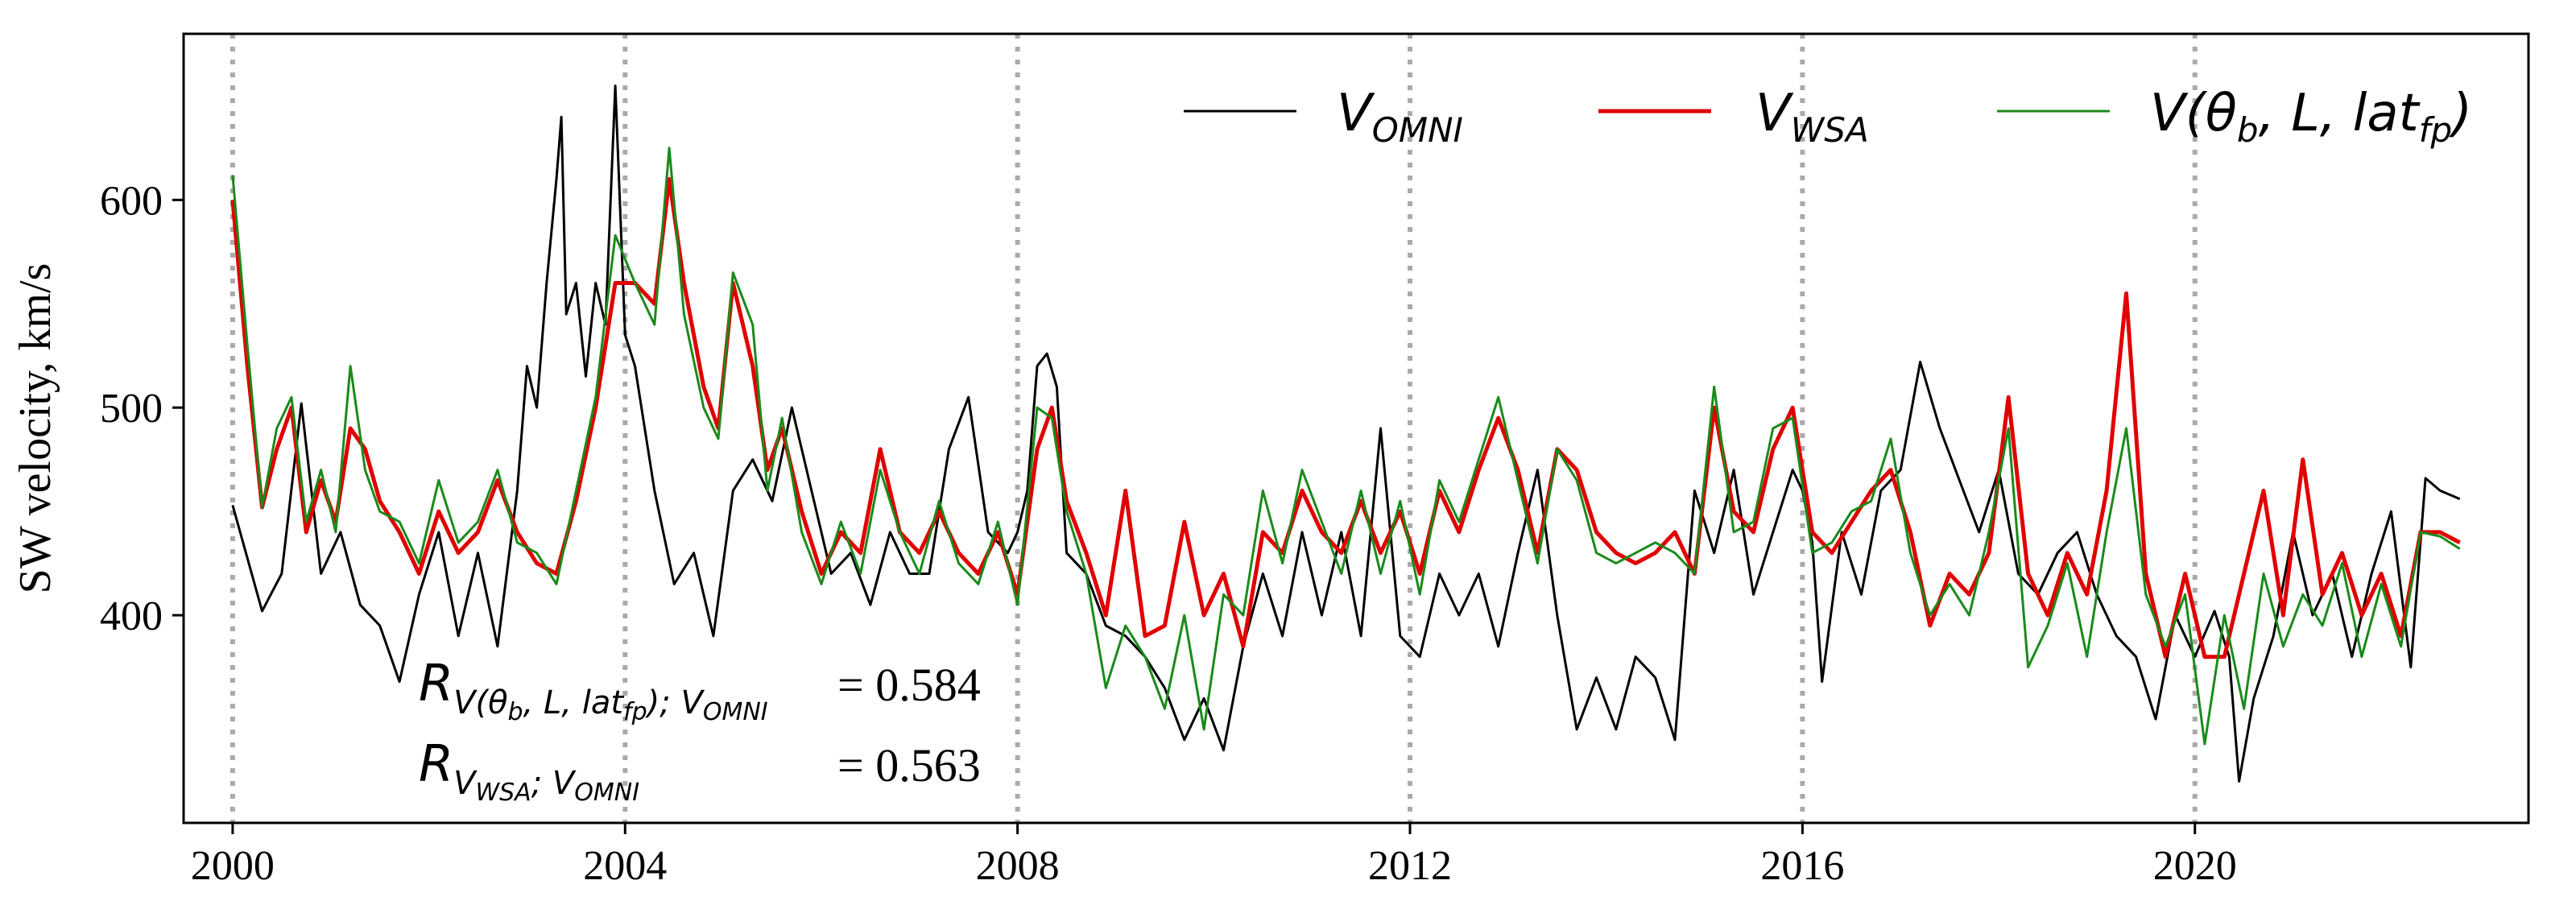  Describe the element at coordinates (233, 866) in the screenshot. I see `x-tick-label: 2000` at that location.